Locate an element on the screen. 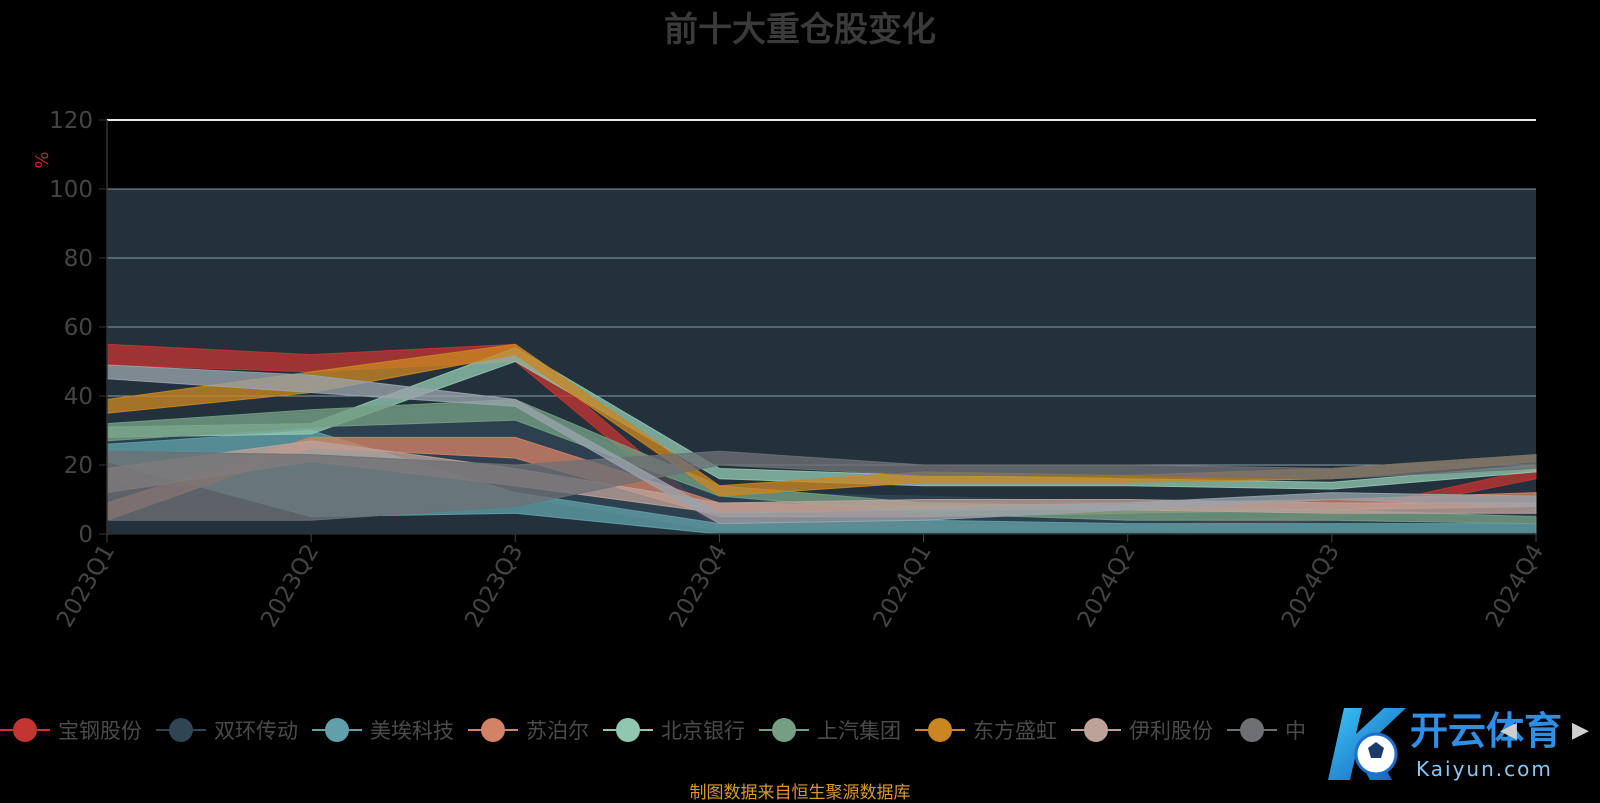 Image resolution: width=1600 pixels, height=803 pixels. legend-label: 美埃科技 is located at coordinates (412, 731).